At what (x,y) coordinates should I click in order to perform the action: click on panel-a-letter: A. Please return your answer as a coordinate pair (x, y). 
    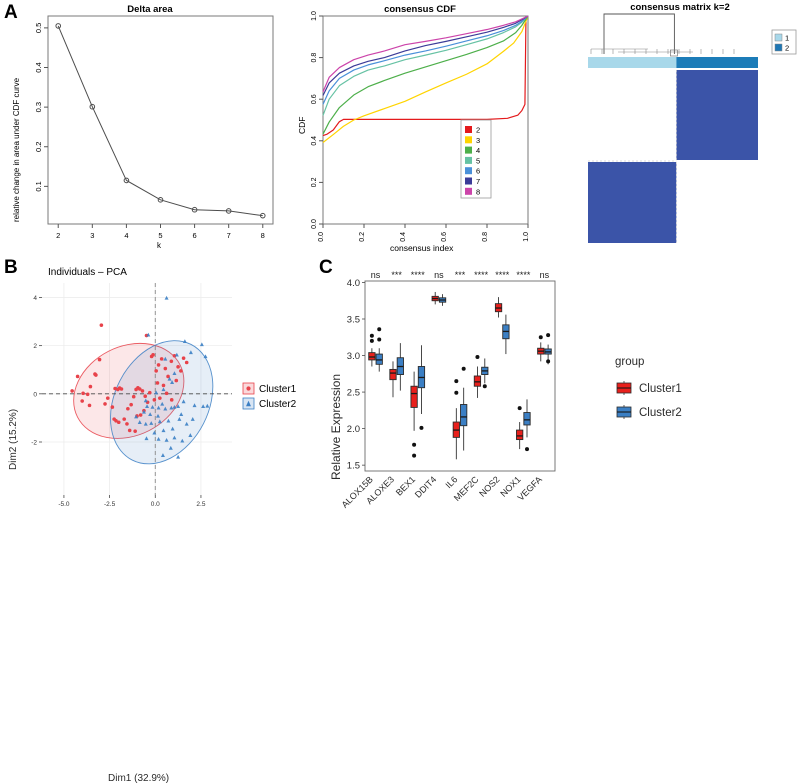
    Looking at the image, I should click on (11, 12).